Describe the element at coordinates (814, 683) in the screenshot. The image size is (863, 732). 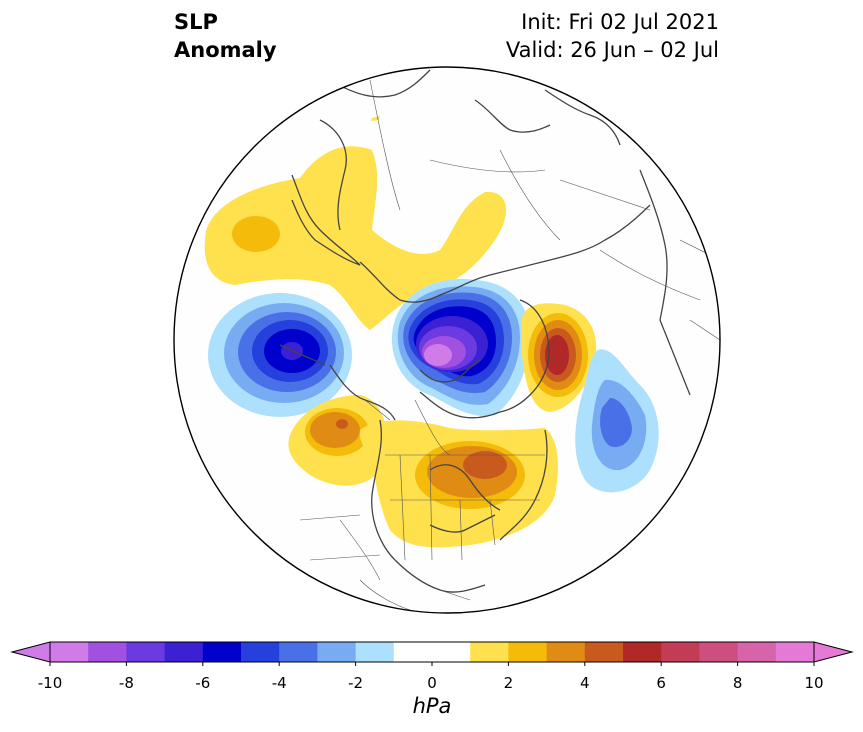
I see `colorbar-tick-label: 10` at that location.